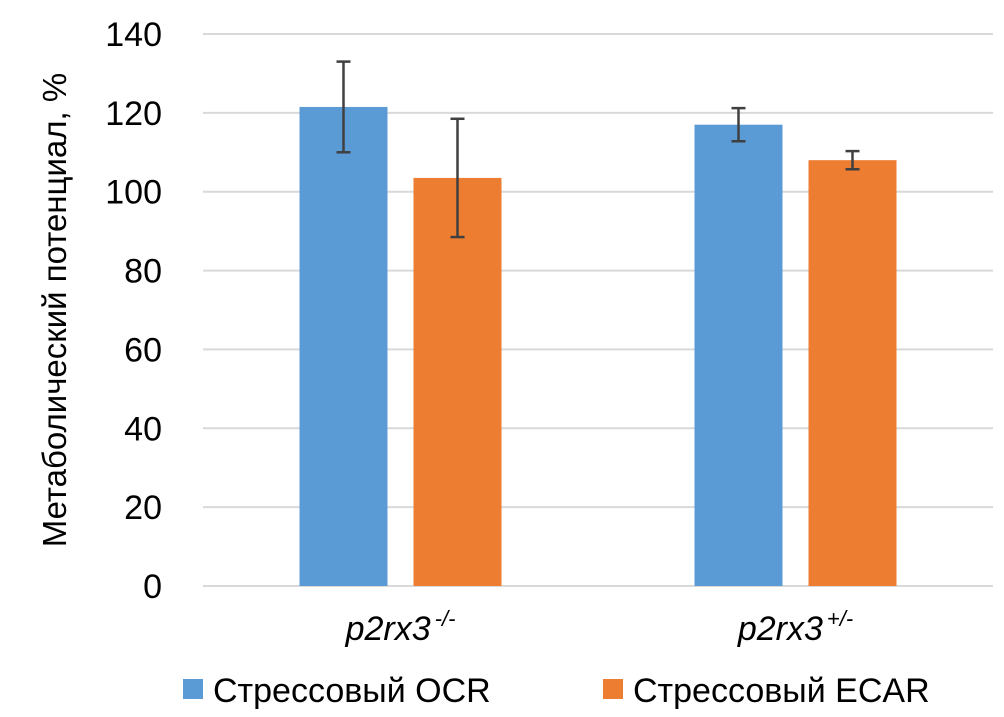 The width and height of the screenshot is (1004, 717). I want to click on legend-item-ecar: Стрессовый ECAR, so click(766, 691).